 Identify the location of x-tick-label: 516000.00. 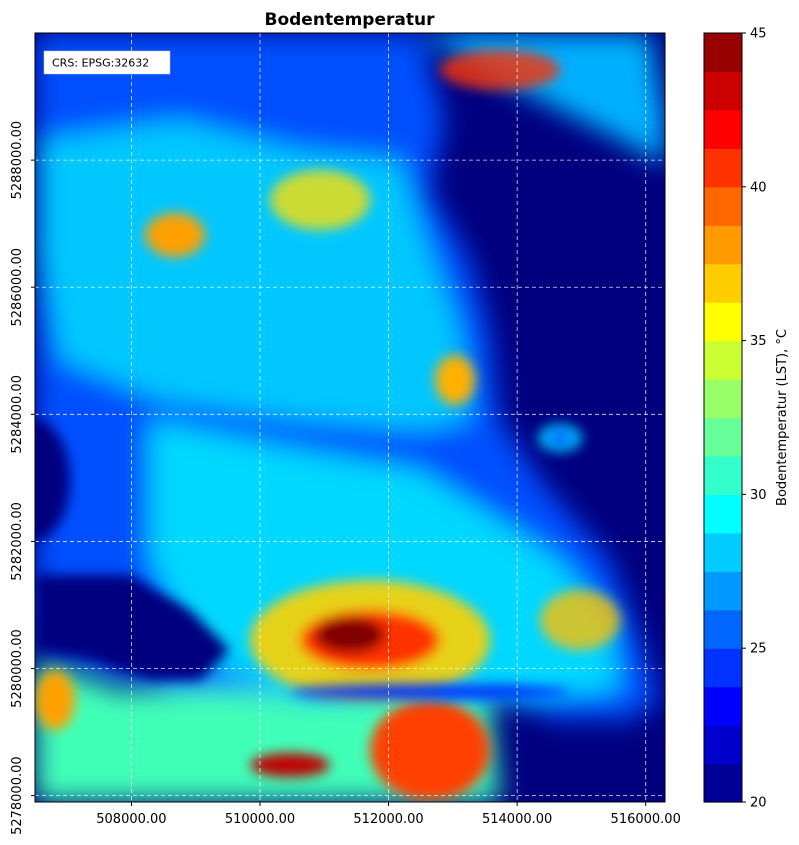
(646, 819).